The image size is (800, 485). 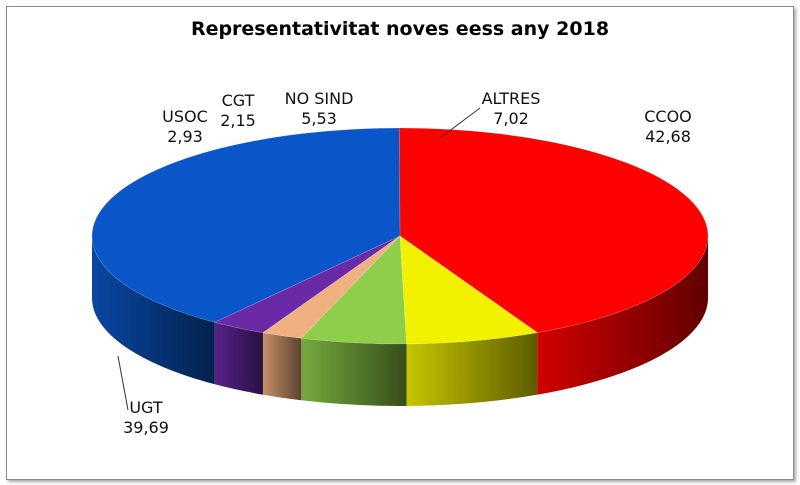 I want to click on data-label-value: 2,93, so click(x=185, y=136).